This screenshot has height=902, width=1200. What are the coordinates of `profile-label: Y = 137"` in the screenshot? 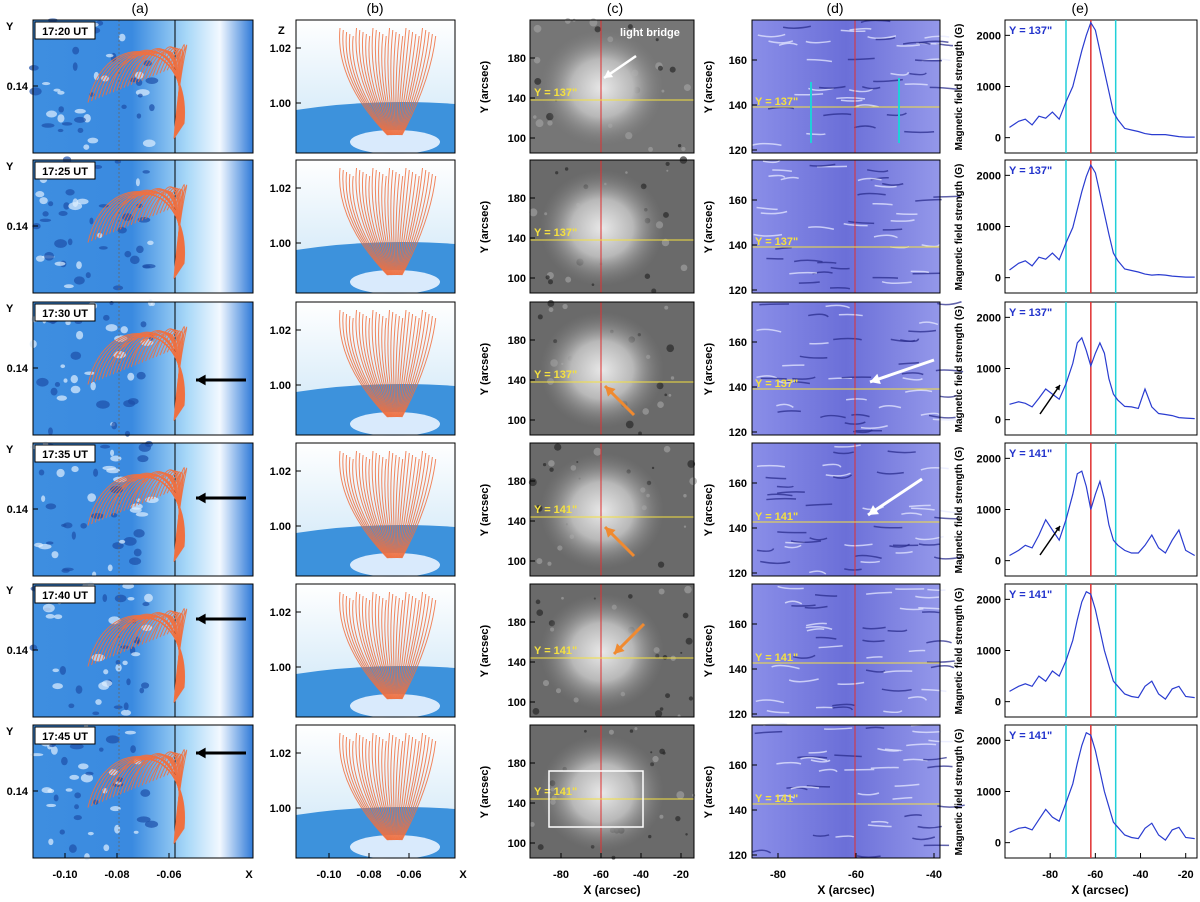 It's located at (1030, 31).